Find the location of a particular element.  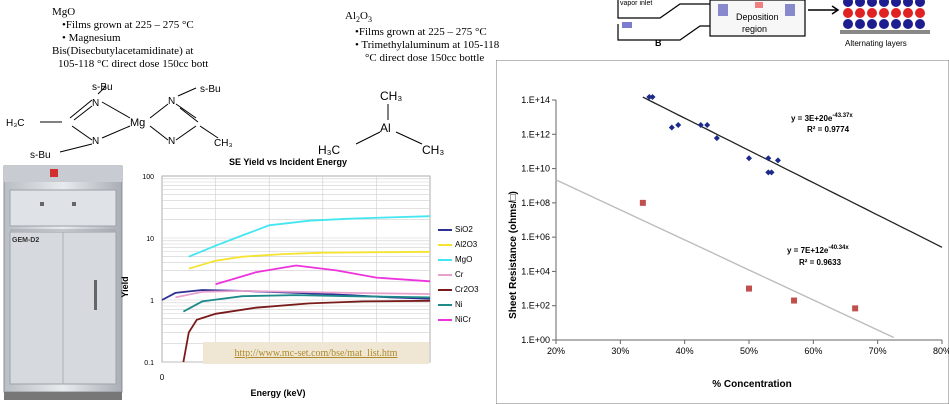

source-url-link: http://www.mc-set.com/bse/mat_list.htm is located at coordinates (316, 353).